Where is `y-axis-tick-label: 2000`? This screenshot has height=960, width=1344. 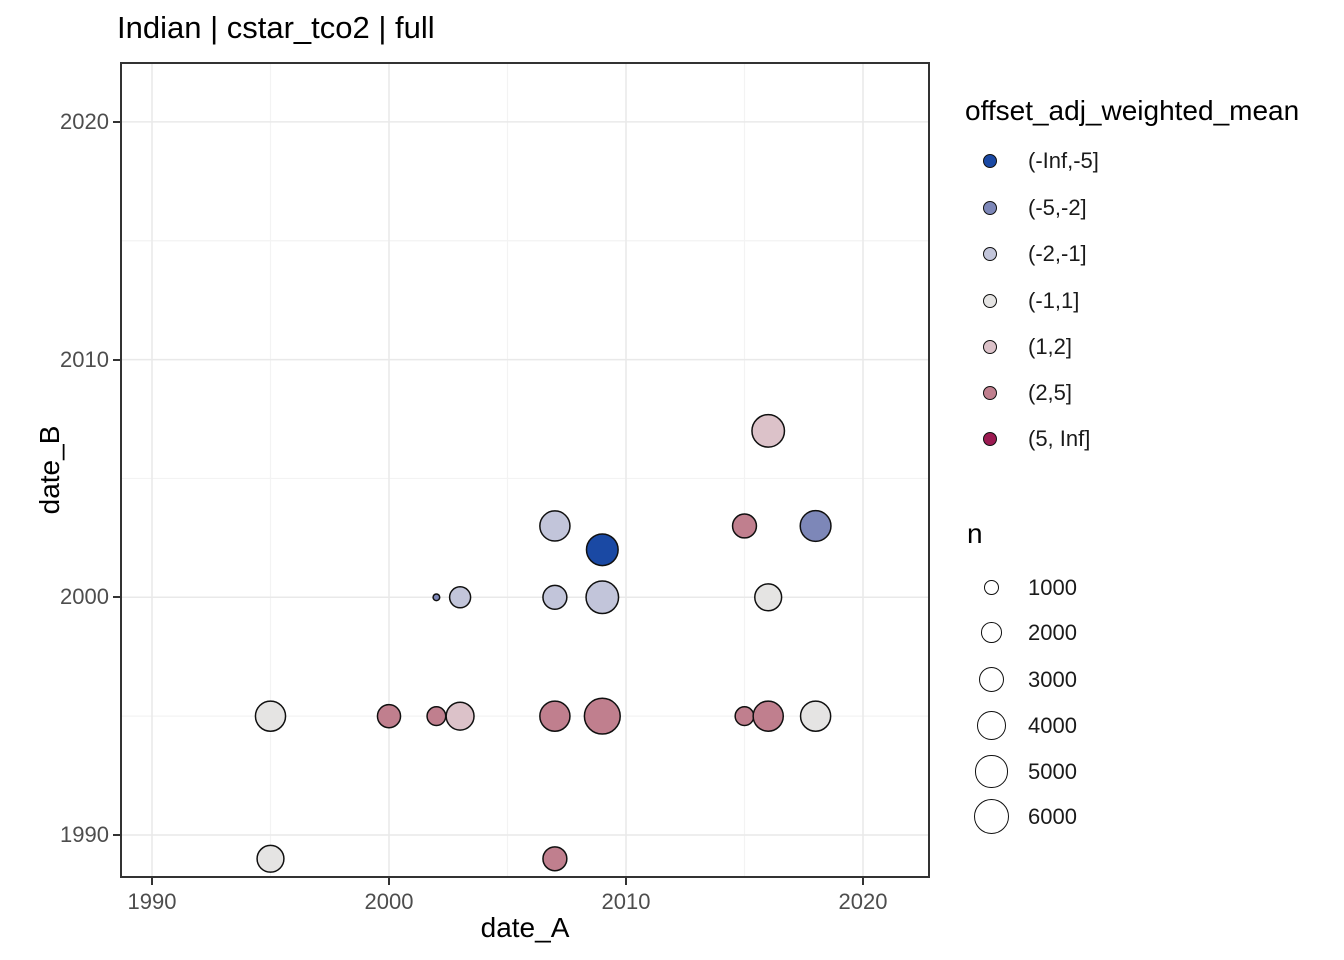 y-axis-tick-label: 2000 is located at coordinates (84, 597).